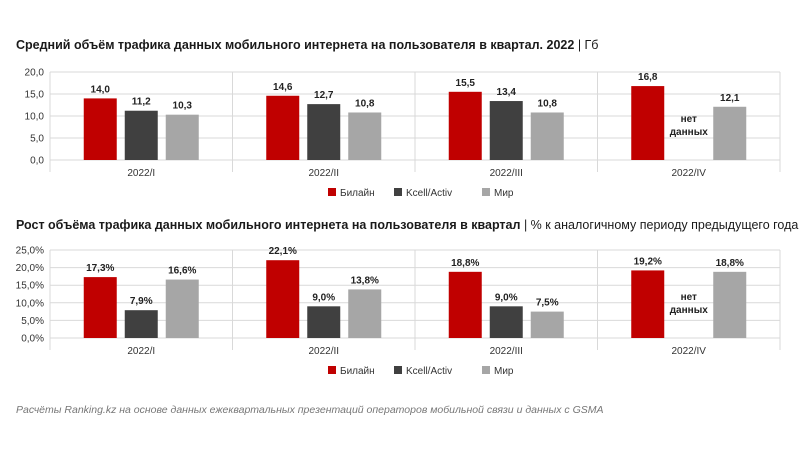 Image resolution: width=800 pixels, height=450 pixels. I want to click on data-label: 11,2, so click(141, 102).